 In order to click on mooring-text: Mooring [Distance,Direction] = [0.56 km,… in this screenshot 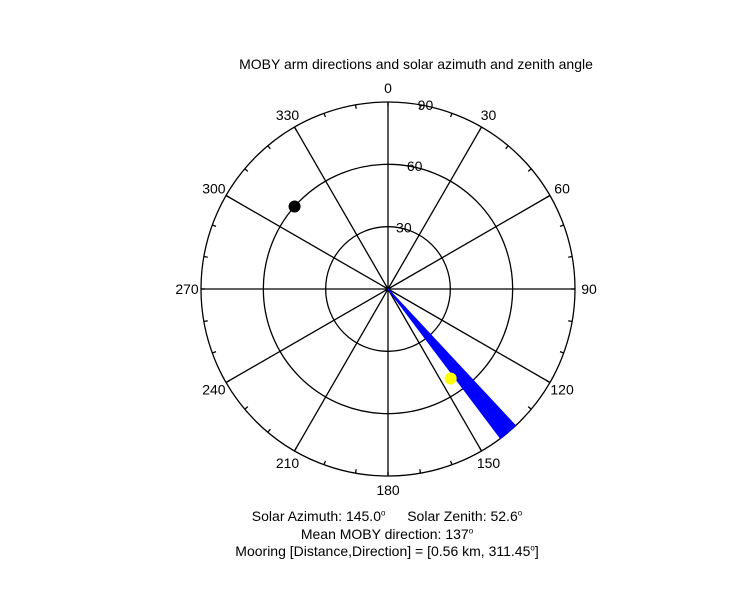, I will do `click(383, 551)`.